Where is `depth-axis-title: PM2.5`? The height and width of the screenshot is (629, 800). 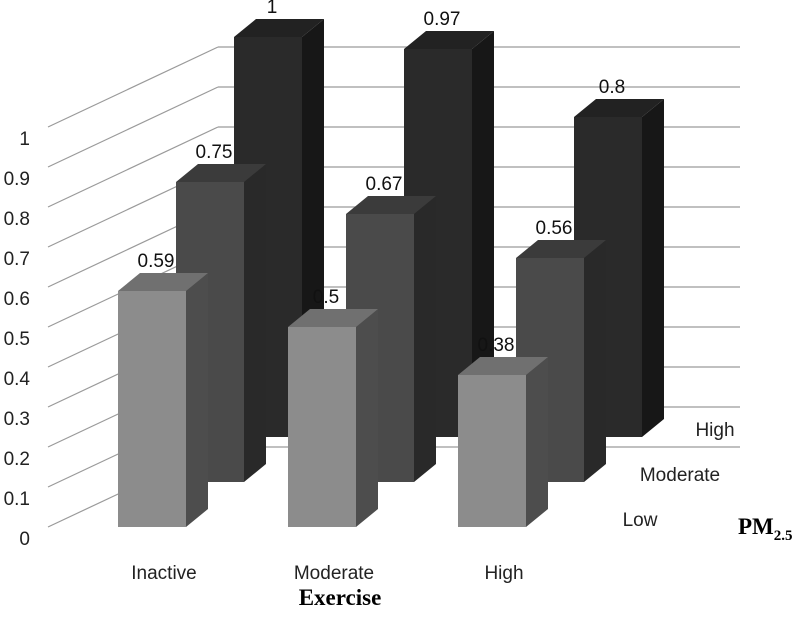
depth-axis-title: PM2.5 is located at coordinates (765, 529).